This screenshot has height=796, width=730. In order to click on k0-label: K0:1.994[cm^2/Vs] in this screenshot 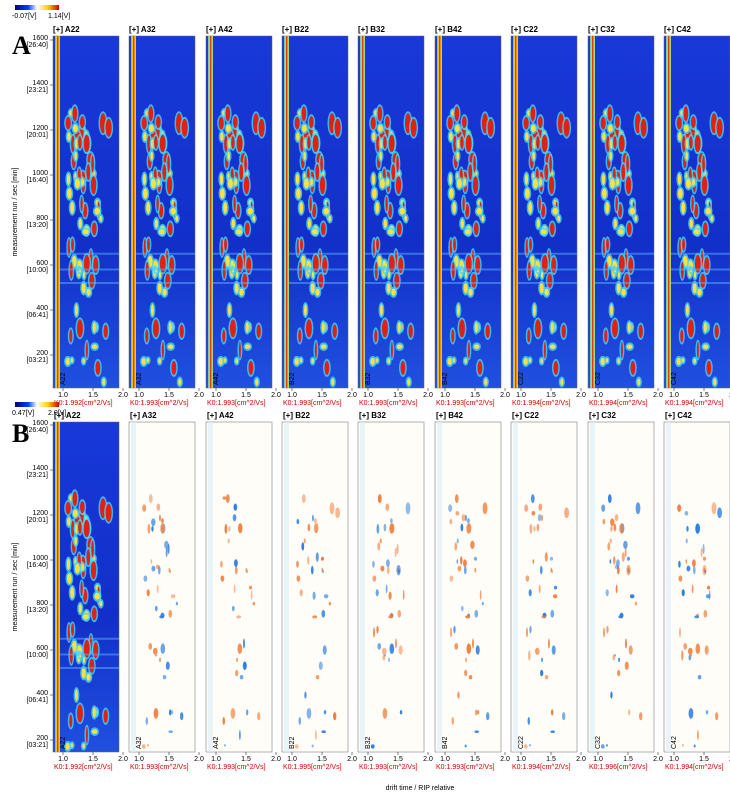, I will do `click(694, 767)`.